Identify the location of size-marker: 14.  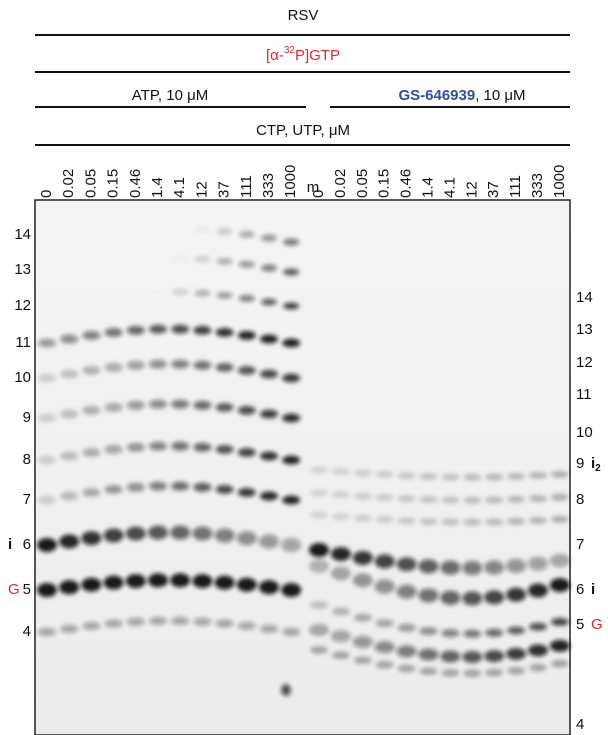
(584, 297).